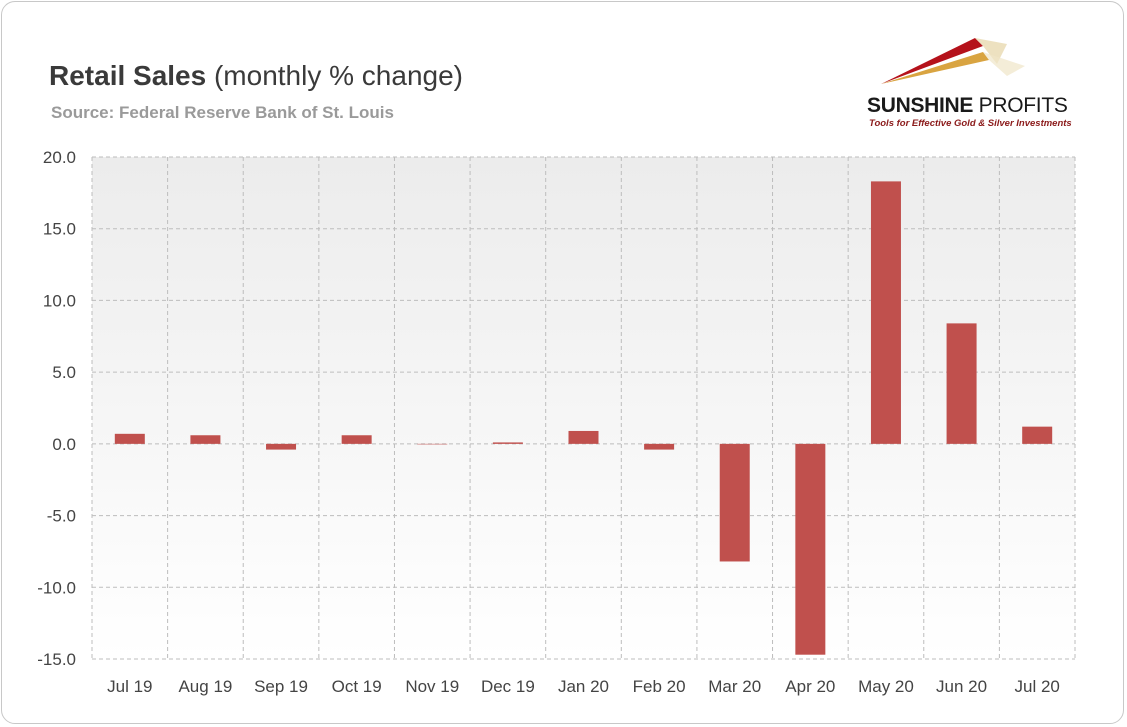 Image resolution: width=1127 pixels, height=727 pixels. Describe the element at coordinates (659, 686) in the screenshot. I see `x-tick-label: Feb 20` at that location.